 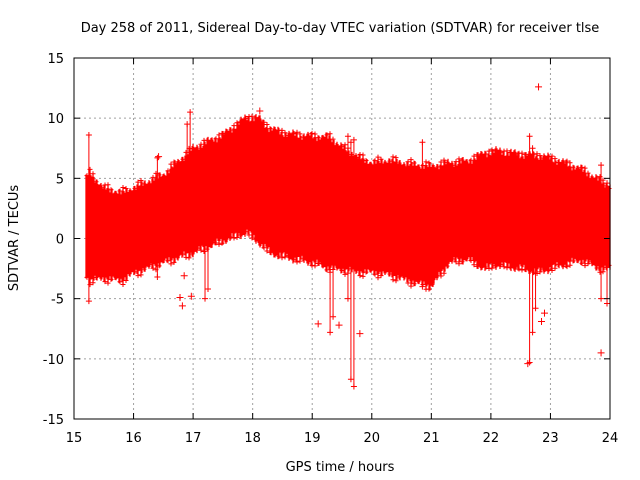 I want to click on x-tick-label: 20, so click(x=372, y=438).